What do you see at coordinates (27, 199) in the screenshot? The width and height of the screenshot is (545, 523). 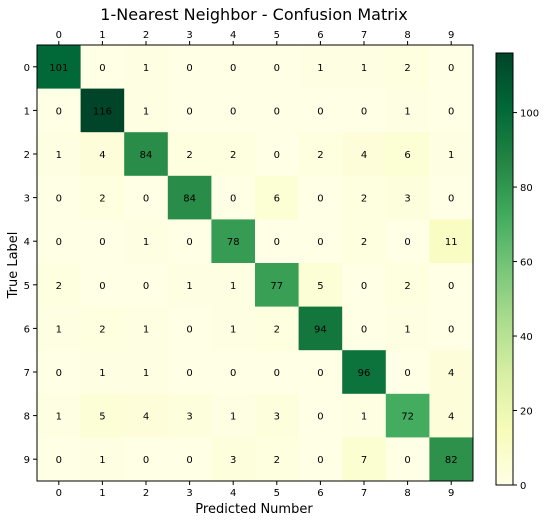 I see `y-tick-label: 3` at bounding box center [27, 199].